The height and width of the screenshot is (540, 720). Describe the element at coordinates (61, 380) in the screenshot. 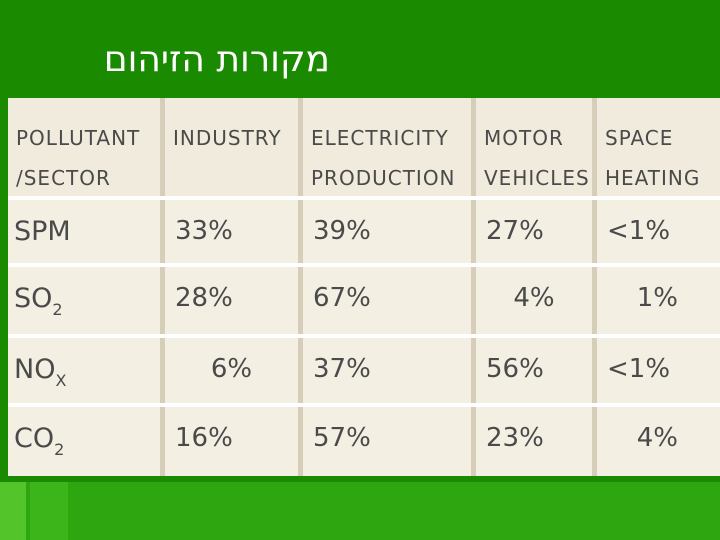

I see `pollutant-subscript: X` at that location.